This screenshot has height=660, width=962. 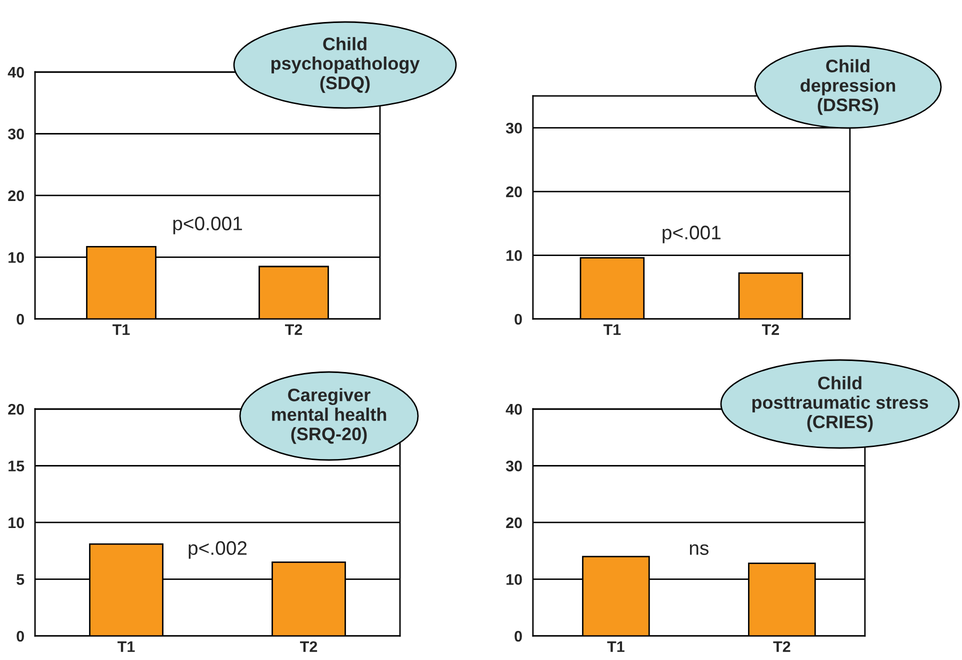 What do you see at coordinates (207, 225) in the screenshot?
I see `annotation: p<0.001` at bounding box center [207, 225].